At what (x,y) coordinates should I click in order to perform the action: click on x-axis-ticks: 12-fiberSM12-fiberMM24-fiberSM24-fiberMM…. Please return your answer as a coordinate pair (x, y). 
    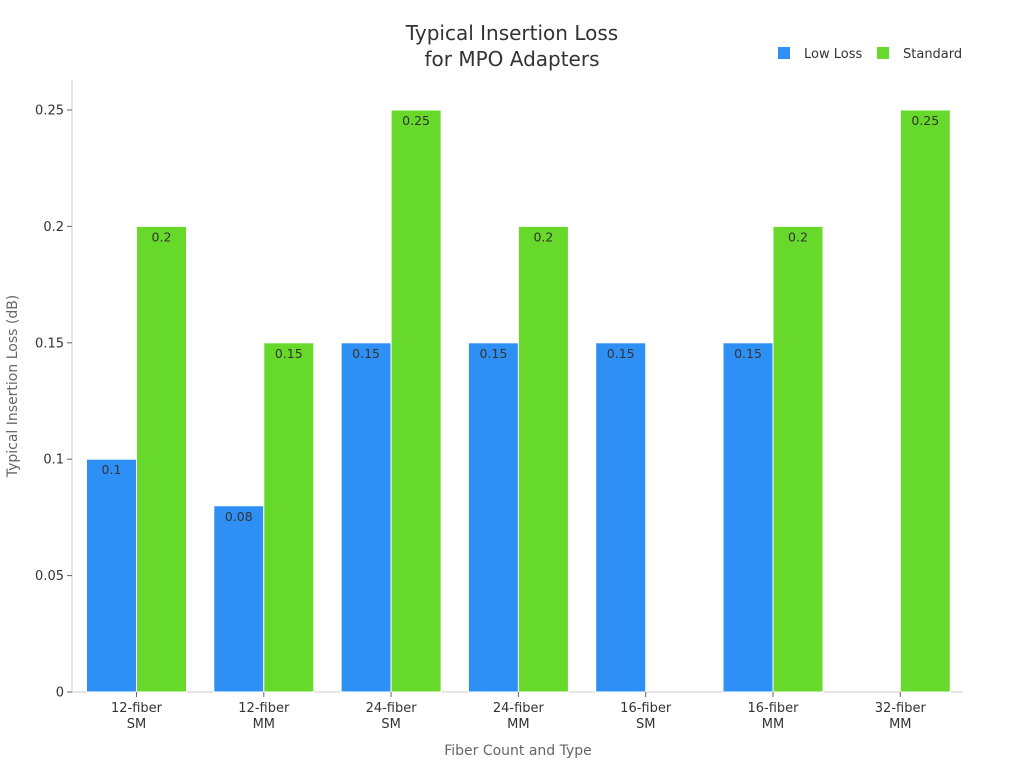
    Looking at the image, I should click on (518, 712).